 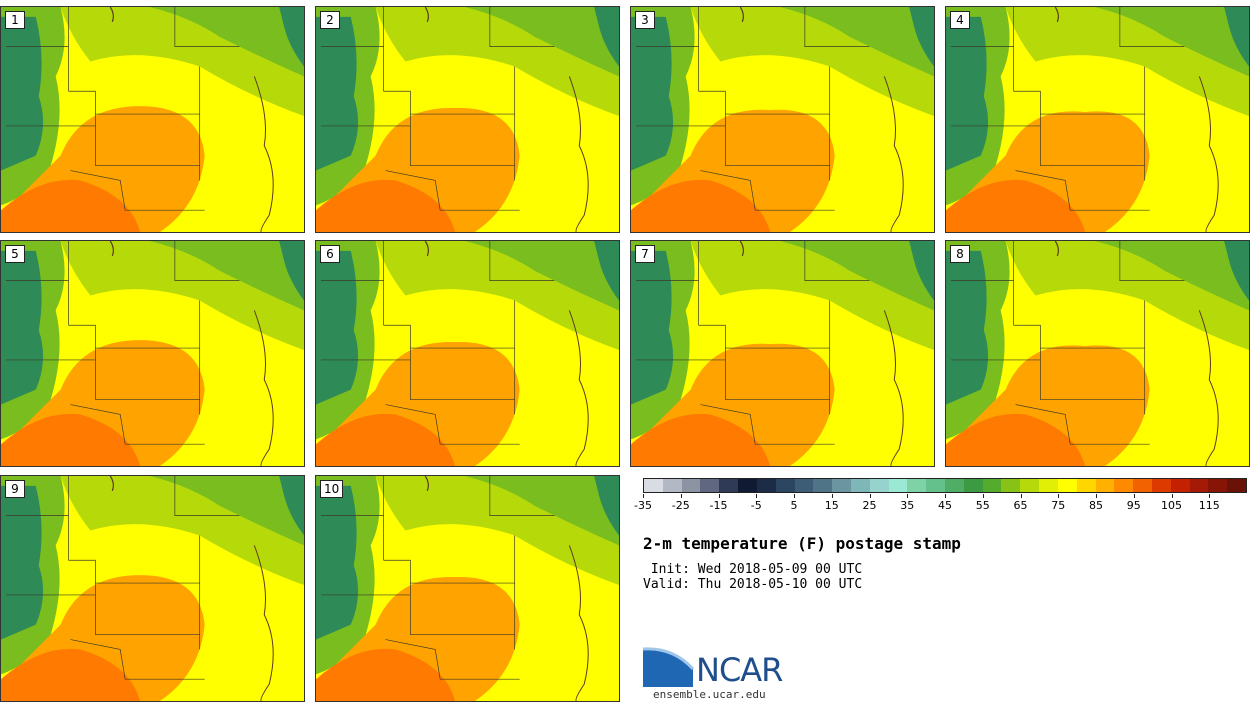 I want to click on plot-title: 2-m temperature (F) postage stamp, so click(x=802, y=543).